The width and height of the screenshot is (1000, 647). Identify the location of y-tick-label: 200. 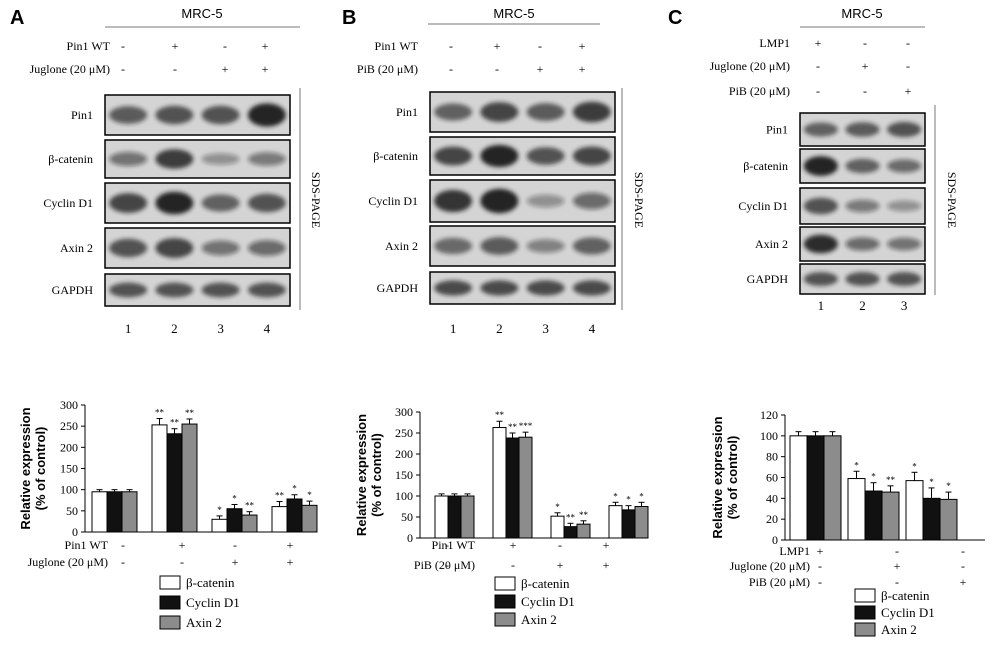
(69, 447).